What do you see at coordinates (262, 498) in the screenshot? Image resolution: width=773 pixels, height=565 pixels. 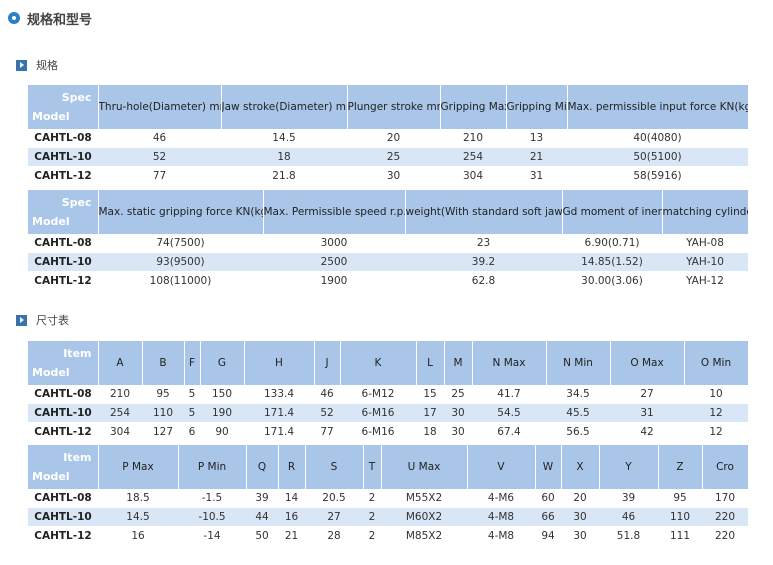 I see `table-cell: 39` at bounding box center [262, 498].